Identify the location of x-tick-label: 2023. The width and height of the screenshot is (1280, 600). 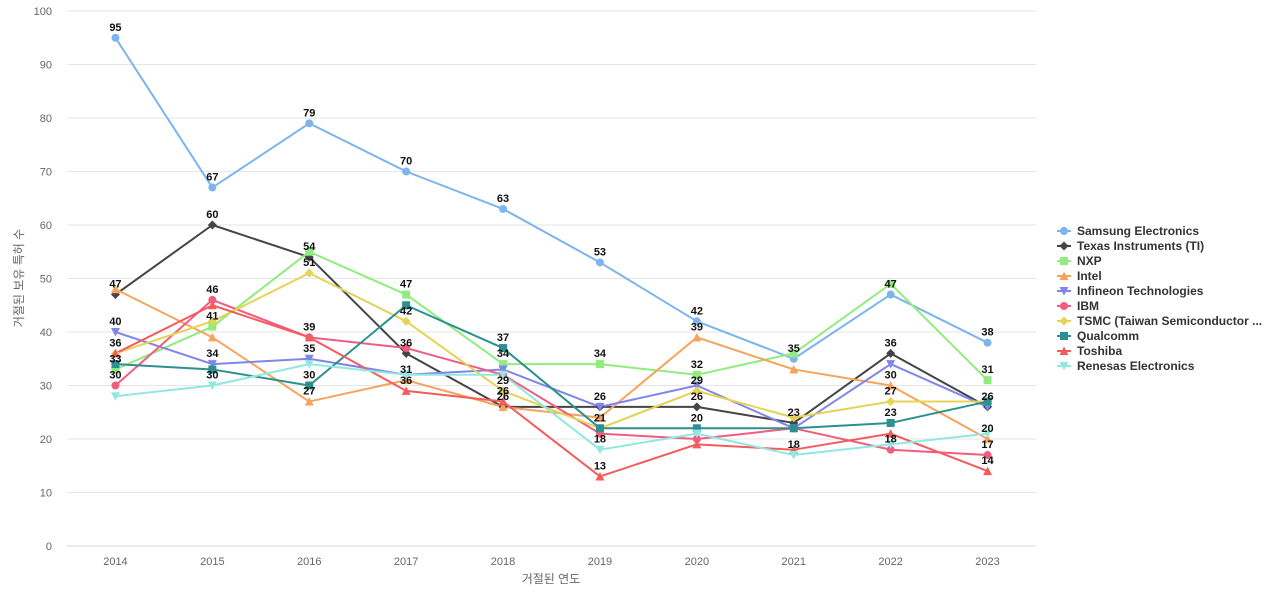
(987, 562).